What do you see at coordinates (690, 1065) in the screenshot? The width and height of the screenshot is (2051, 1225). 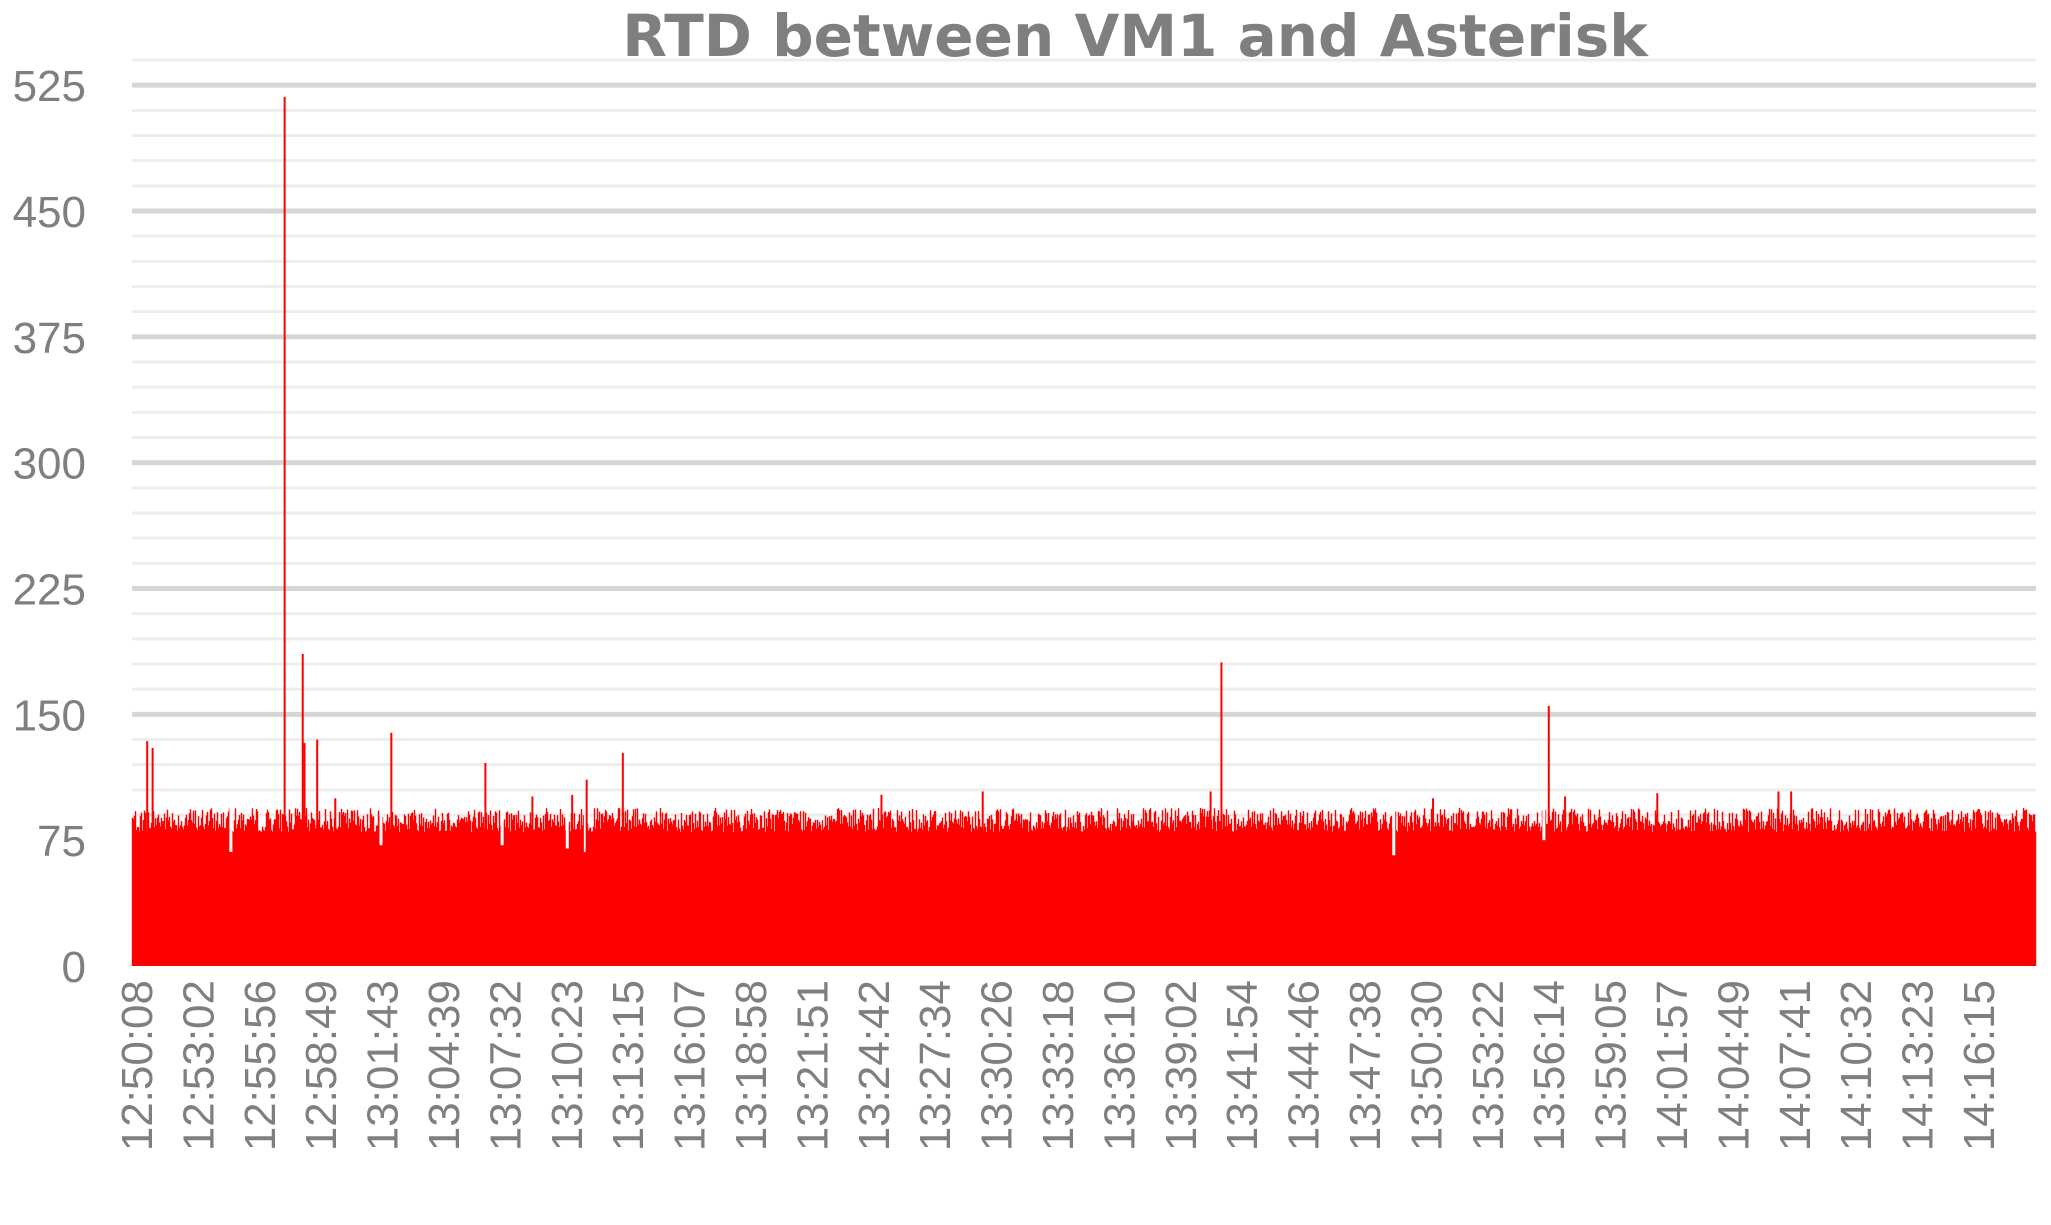 I see `x-tick-label: 13:16:07` at bounding box center [690, 1065].